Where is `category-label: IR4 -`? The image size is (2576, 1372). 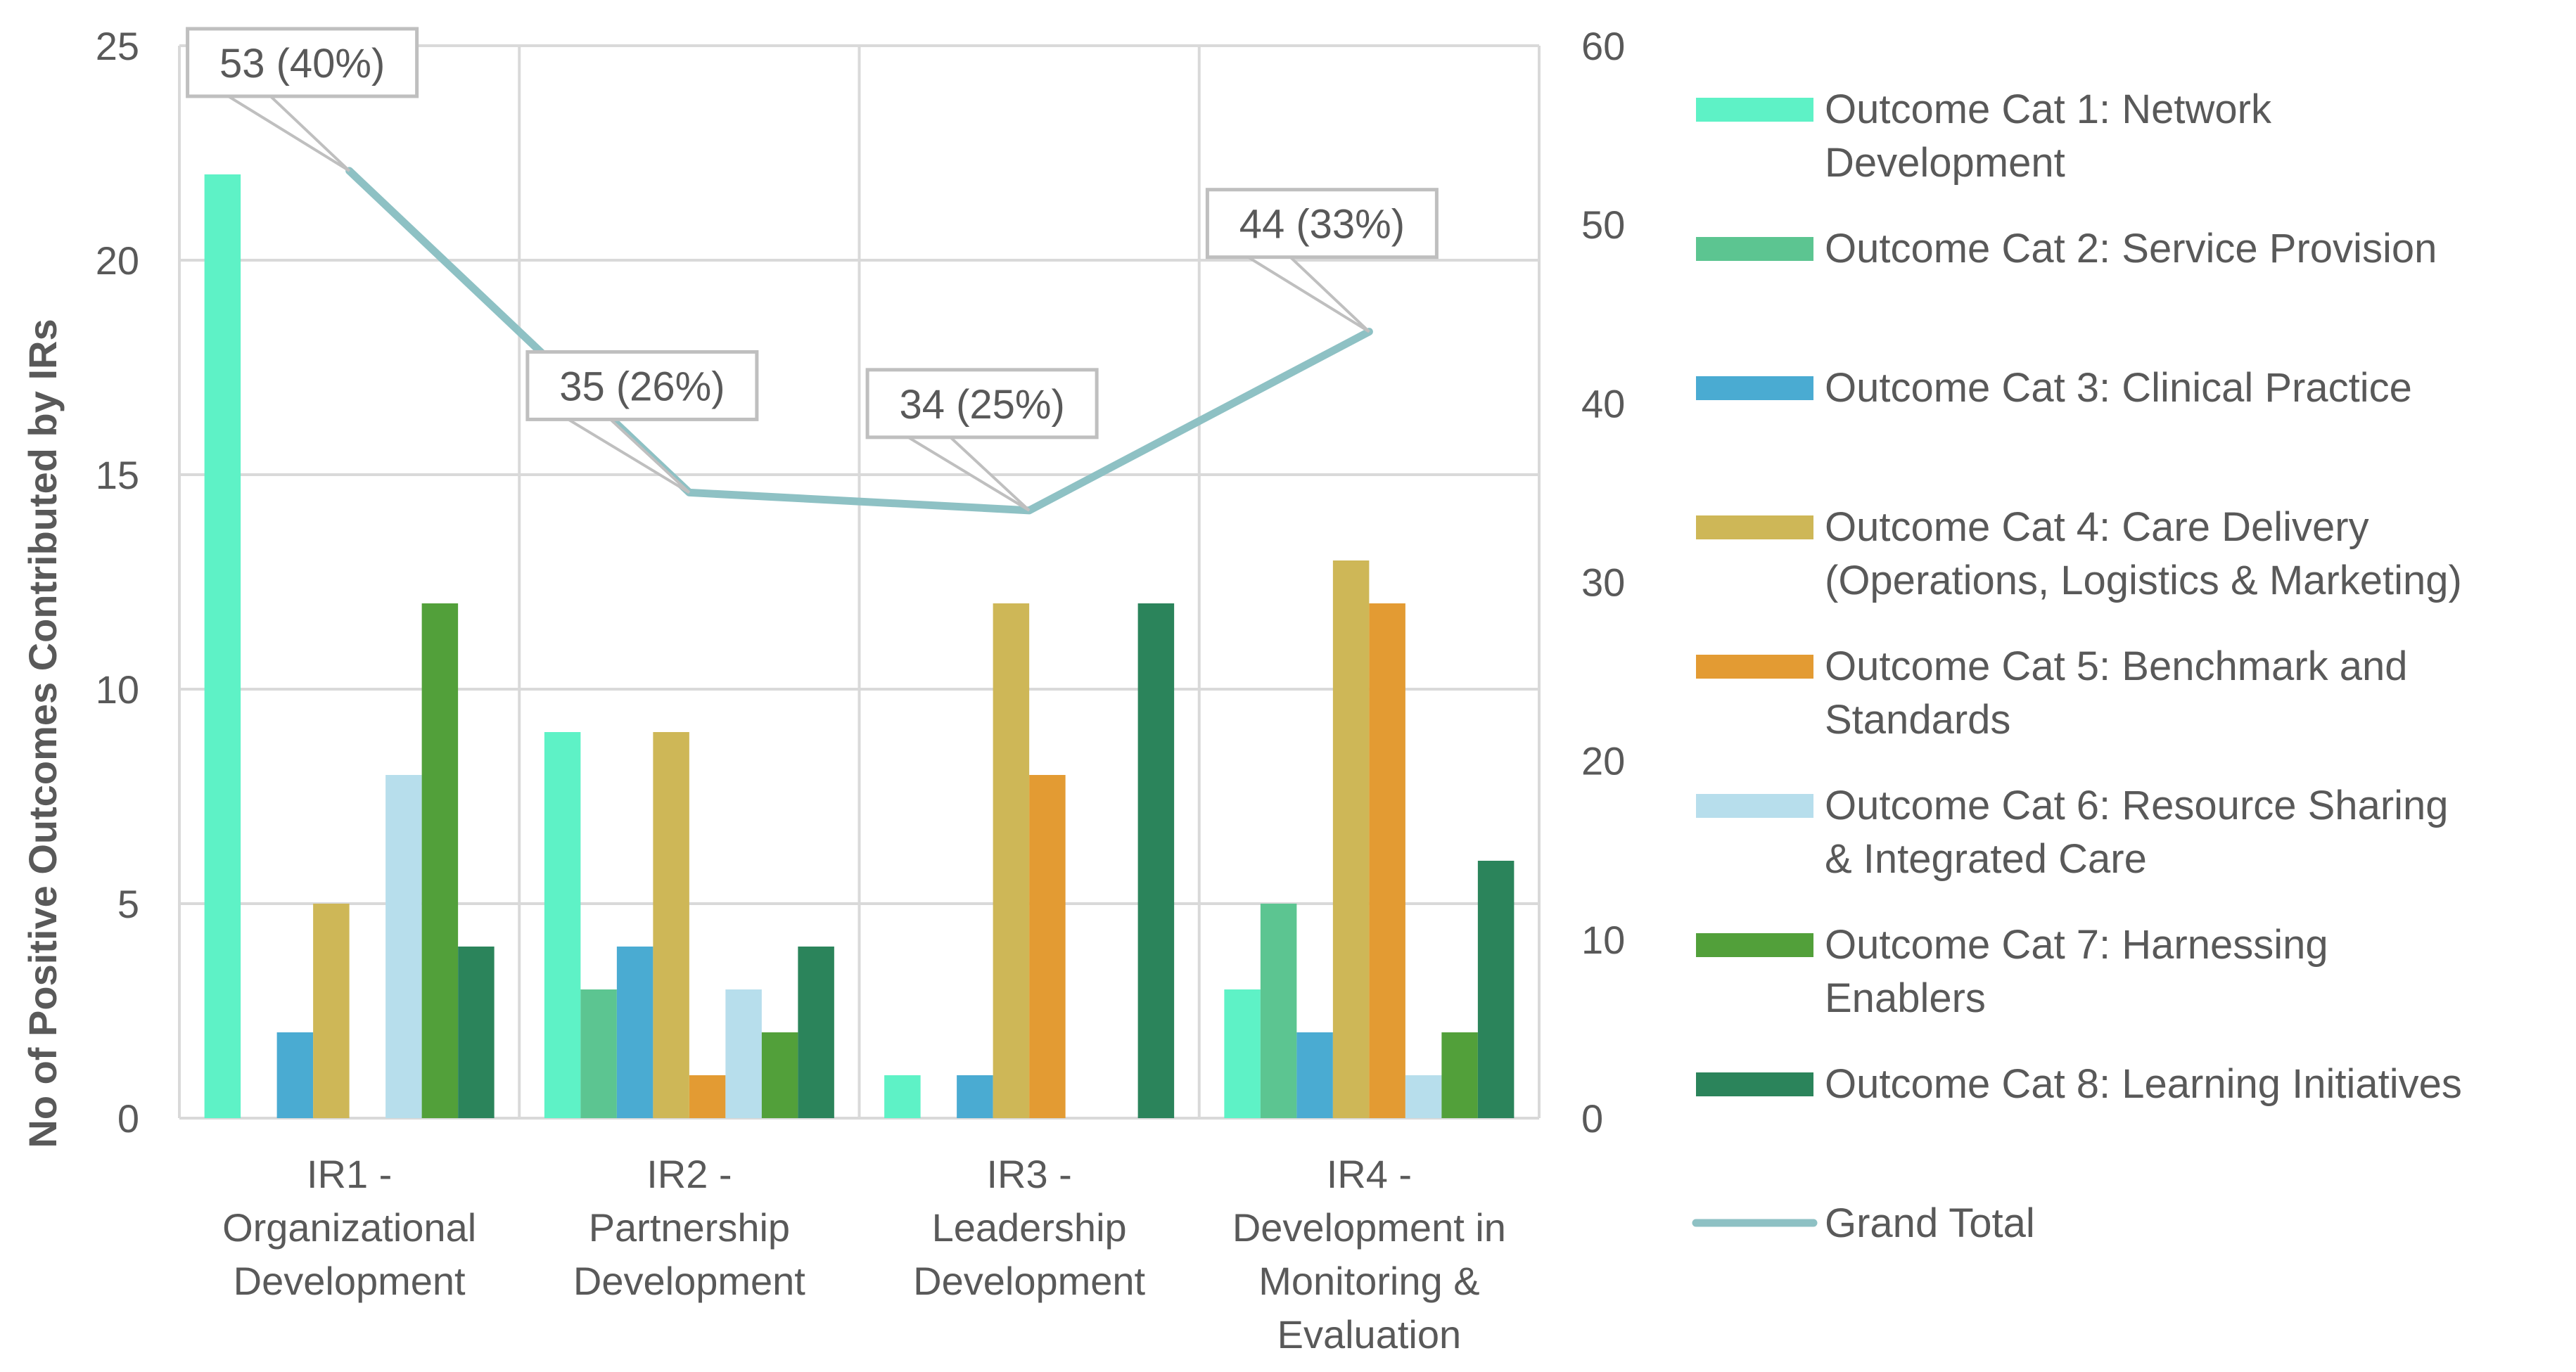 category-label: IR4 - is located at coordinates (1369, 1174).